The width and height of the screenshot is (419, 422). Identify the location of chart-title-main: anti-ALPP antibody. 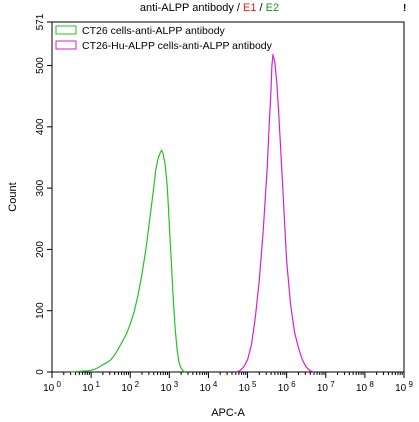
(186, 8).